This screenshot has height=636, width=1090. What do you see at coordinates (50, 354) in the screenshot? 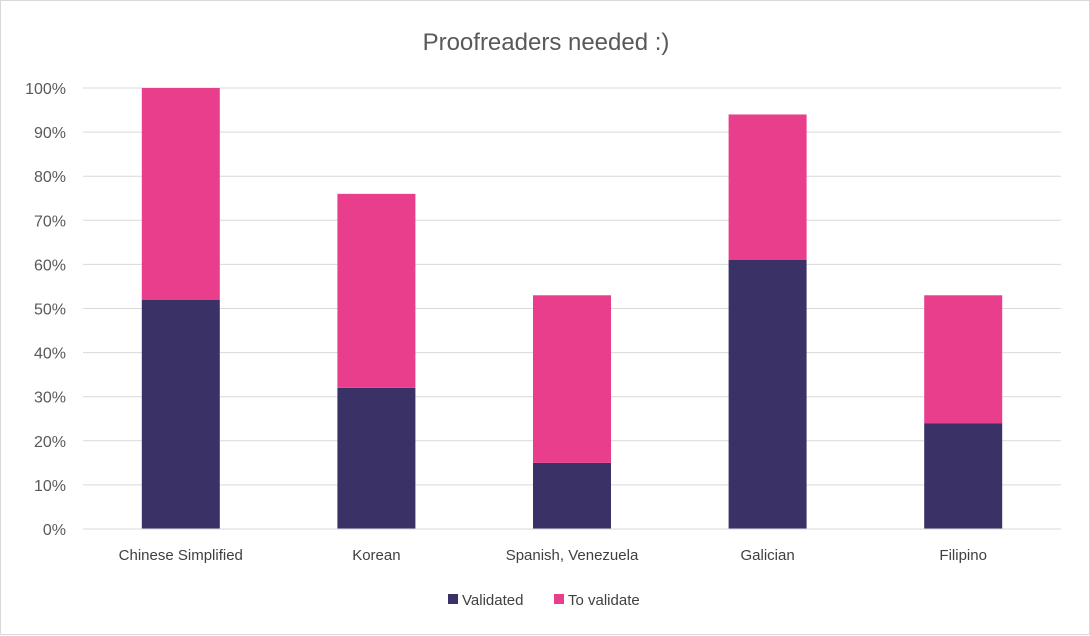
I see `y-tick-label: 40%` at bounding box center [50, 354].